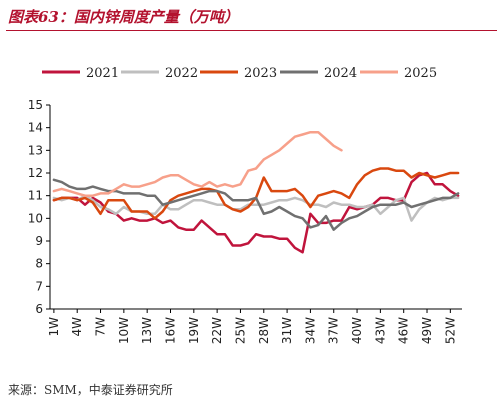 The height and width of the screenshot is (402, 503). I want to click on x-tick-label: 28W, so click(264, 330).